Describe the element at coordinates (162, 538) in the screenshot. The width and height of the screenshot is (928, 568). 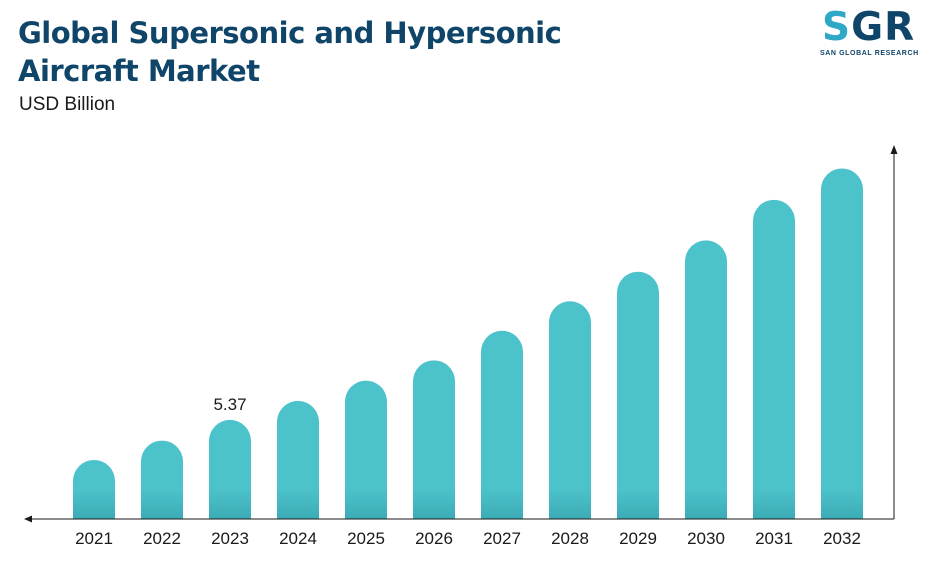
I see `x-tick-label: 2022` at that location.